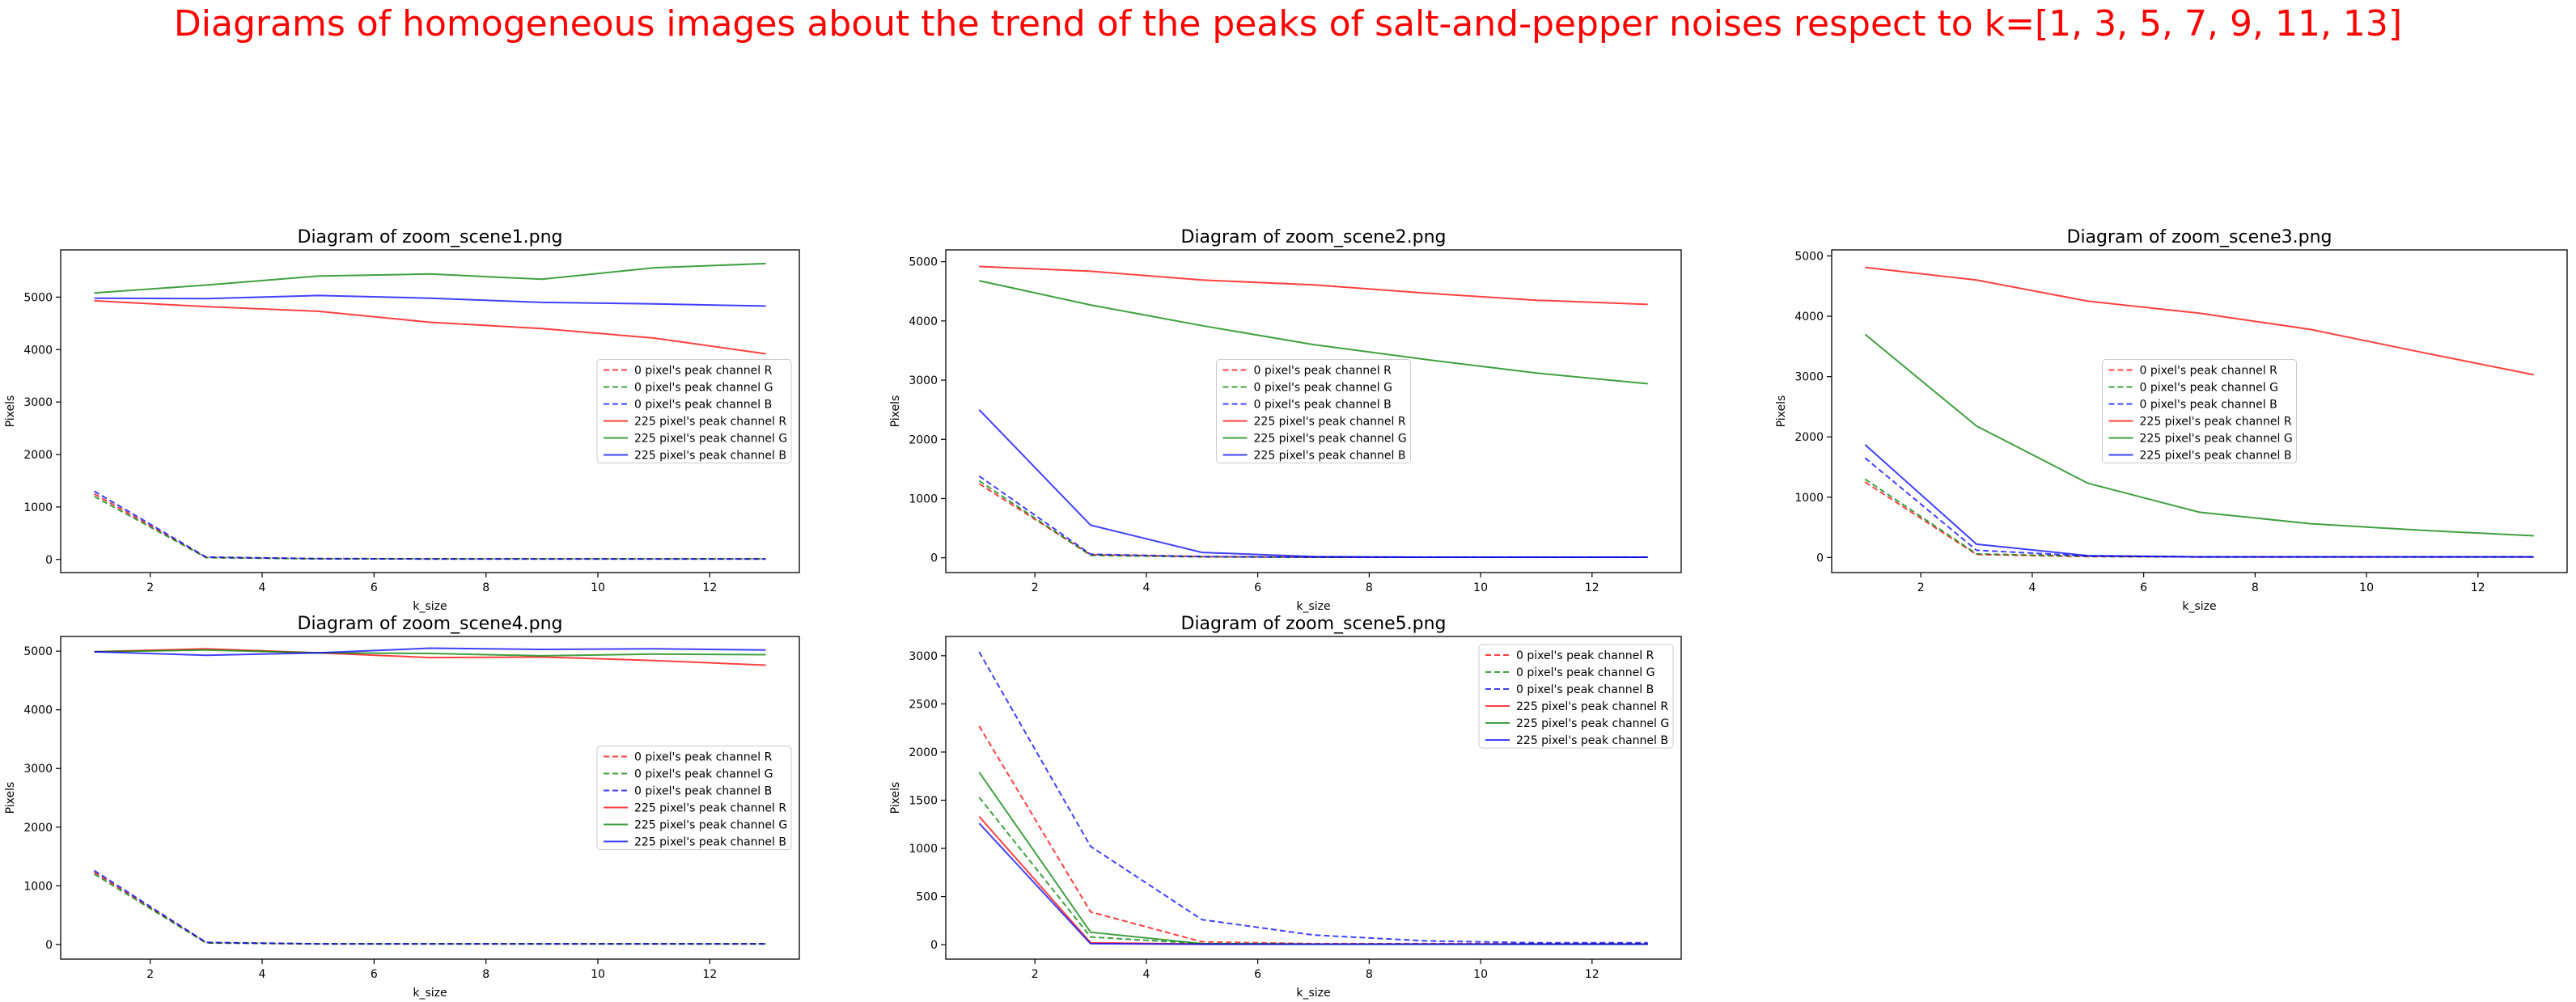 This screenshot has height=1002, width=2576. Describe the element at coordinates (2199, 237) in the screenshot. I see `chart-title: Diagram of zoom_scene3.png` at that location.